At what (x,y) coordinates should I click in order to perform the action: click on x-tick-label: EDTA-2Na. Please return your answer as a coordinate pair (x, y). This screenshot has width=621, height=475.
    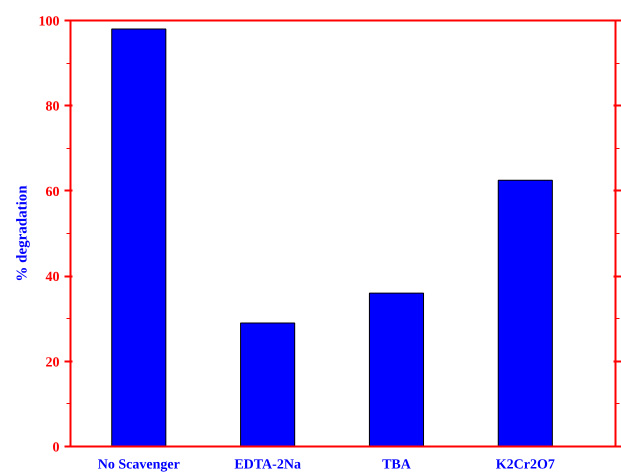
    Looking at the image, I should click on (267, 465).